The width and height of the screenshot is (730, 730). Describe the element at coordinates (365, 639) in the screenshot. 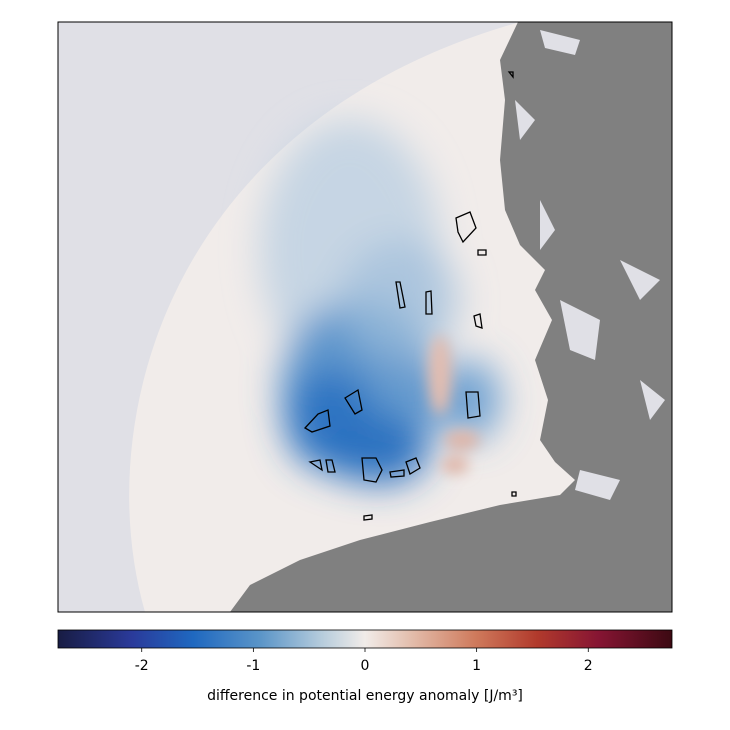

I see `colorbar` at that location.